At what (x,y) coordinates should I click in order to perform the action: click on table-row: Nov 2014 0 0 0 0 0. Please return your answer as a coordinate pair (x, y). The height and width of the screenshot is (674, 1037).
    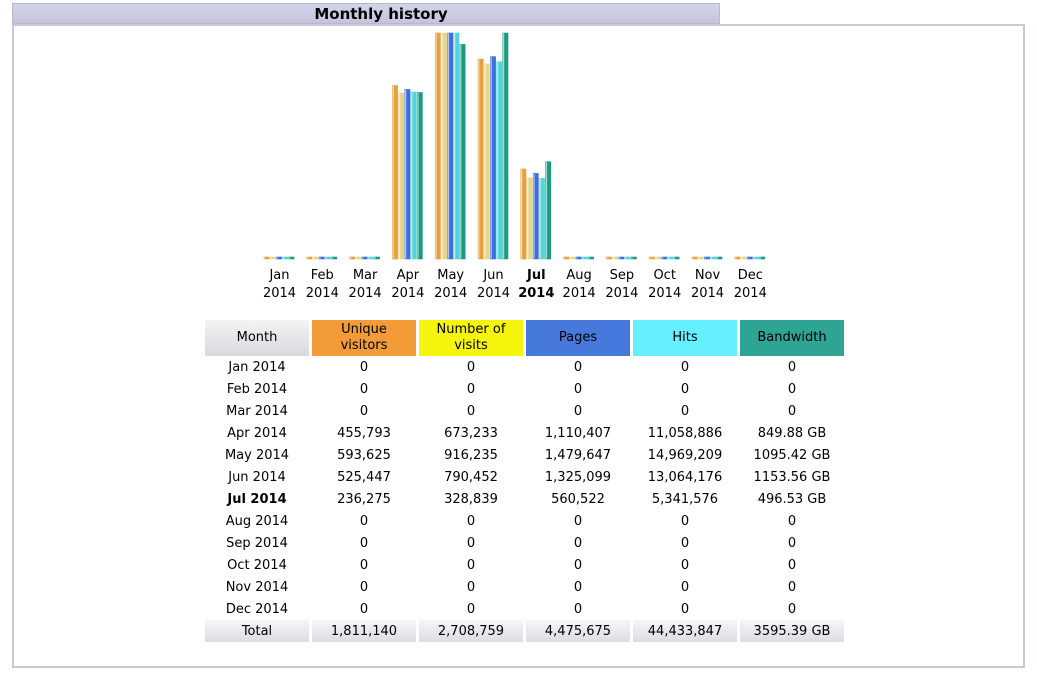
    Looking at the image, I should click on (511, 587).